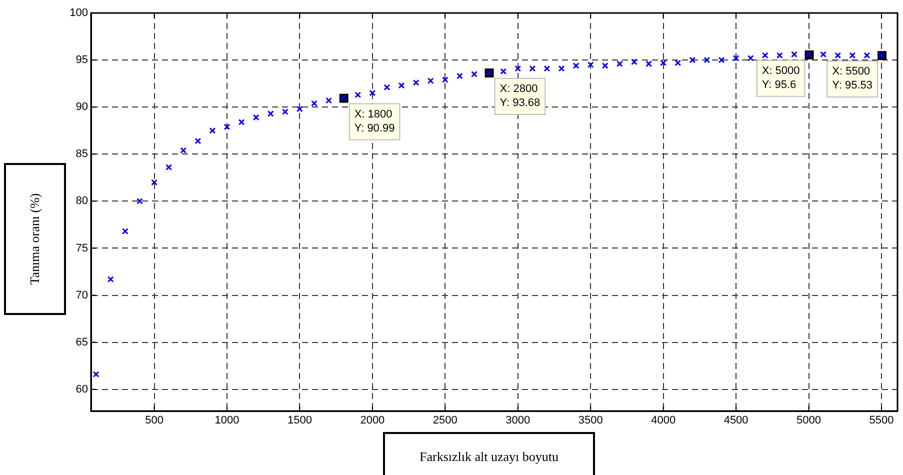 This screenshot has width=903, height=475. I want to click on x-tick-label: 2000, so click(372, 420).